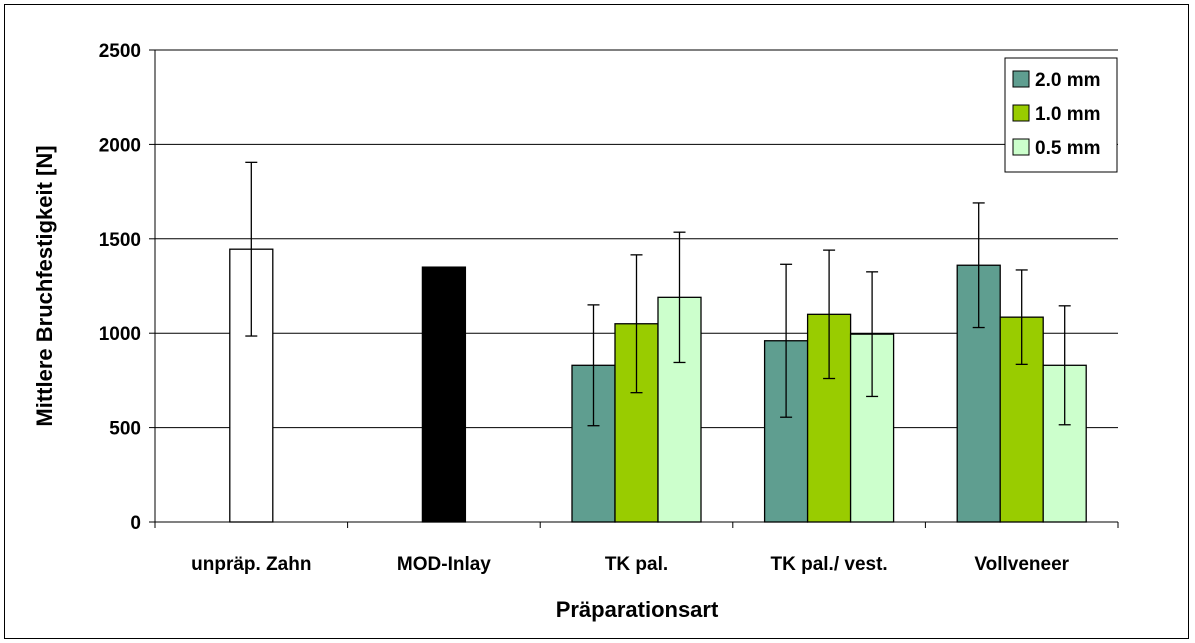  What do you see at coordinates (120, 145) in the screenshot?
I see `y-tick-label: 2000` at bounding box center [120, 145].